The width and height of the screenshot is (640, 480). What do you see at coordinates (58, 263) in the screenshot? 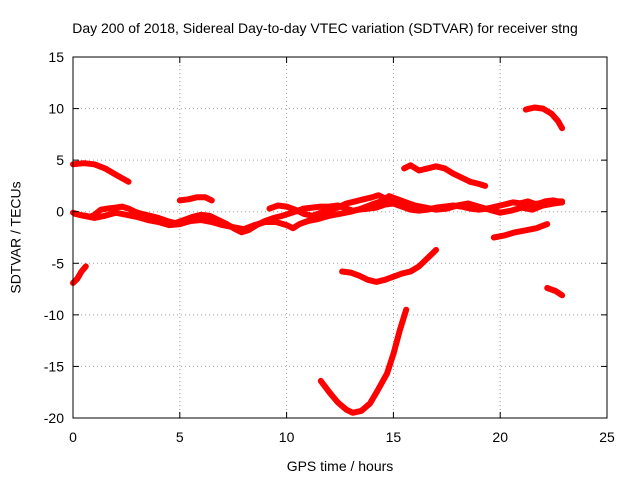
I see `y-tick-label: -5` at bounding box center [58, 263].